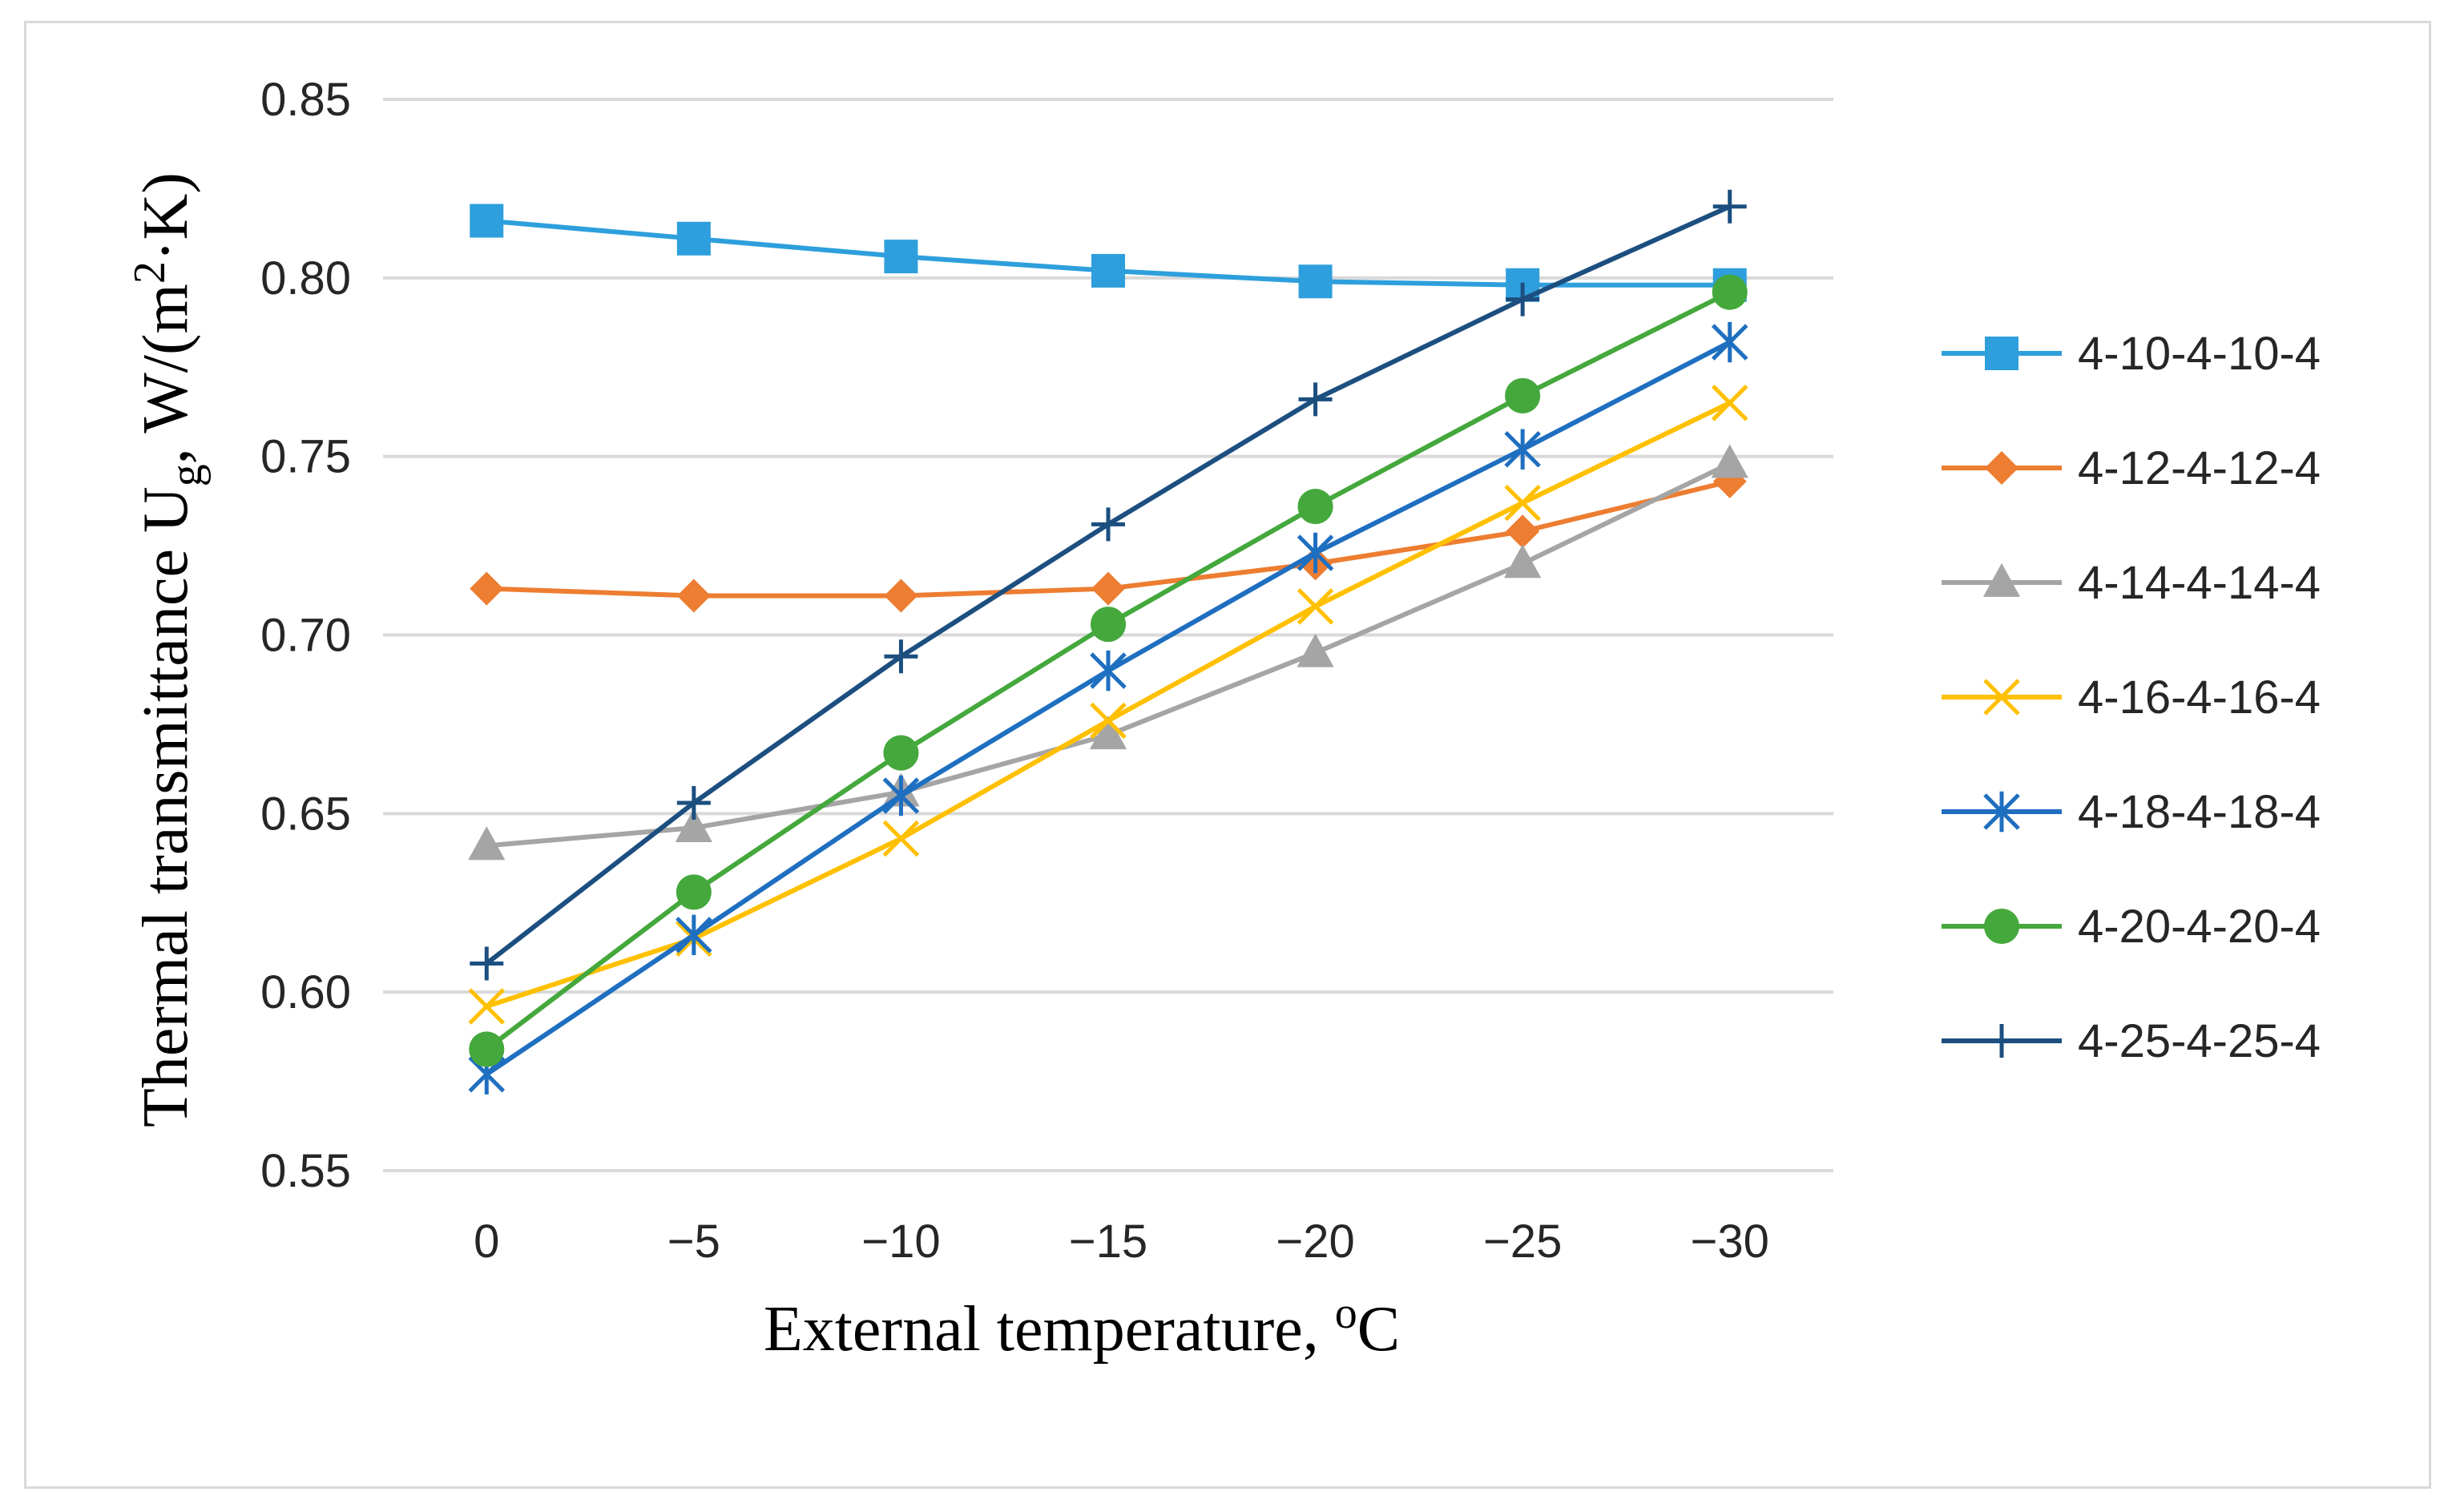 The image size is (2452, 1512). I want to click on legend-item-4-14-4-14-4: 4-14-4-14-4, so click(2131, 583).